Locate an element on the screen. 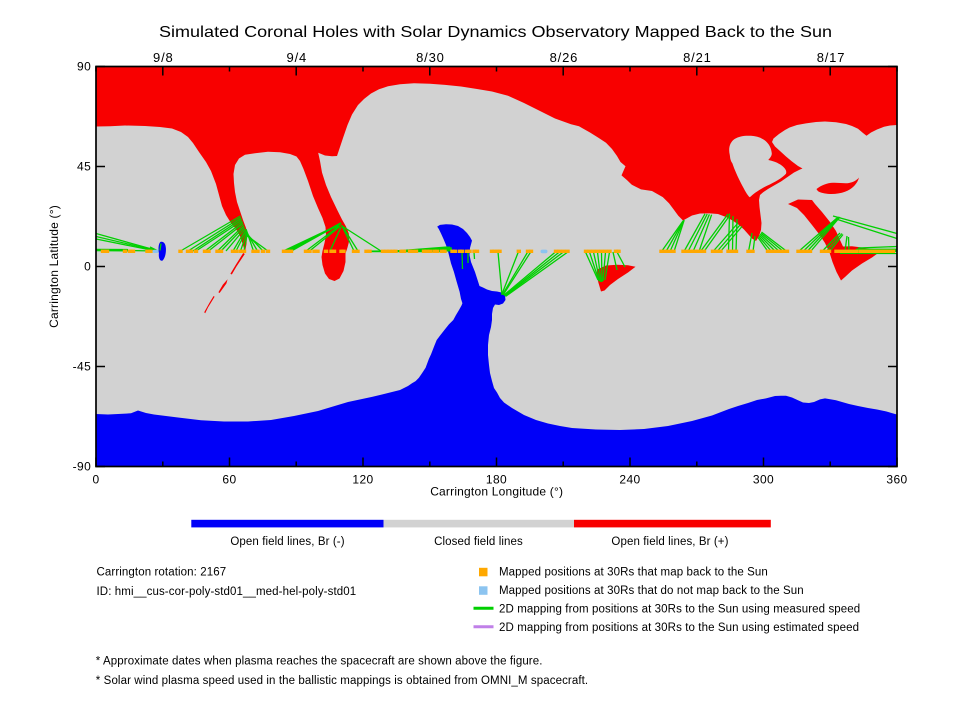 The image size is (960, 725). svg-text: Carrington rotation: 2167 is located at coordinates (162, 573).